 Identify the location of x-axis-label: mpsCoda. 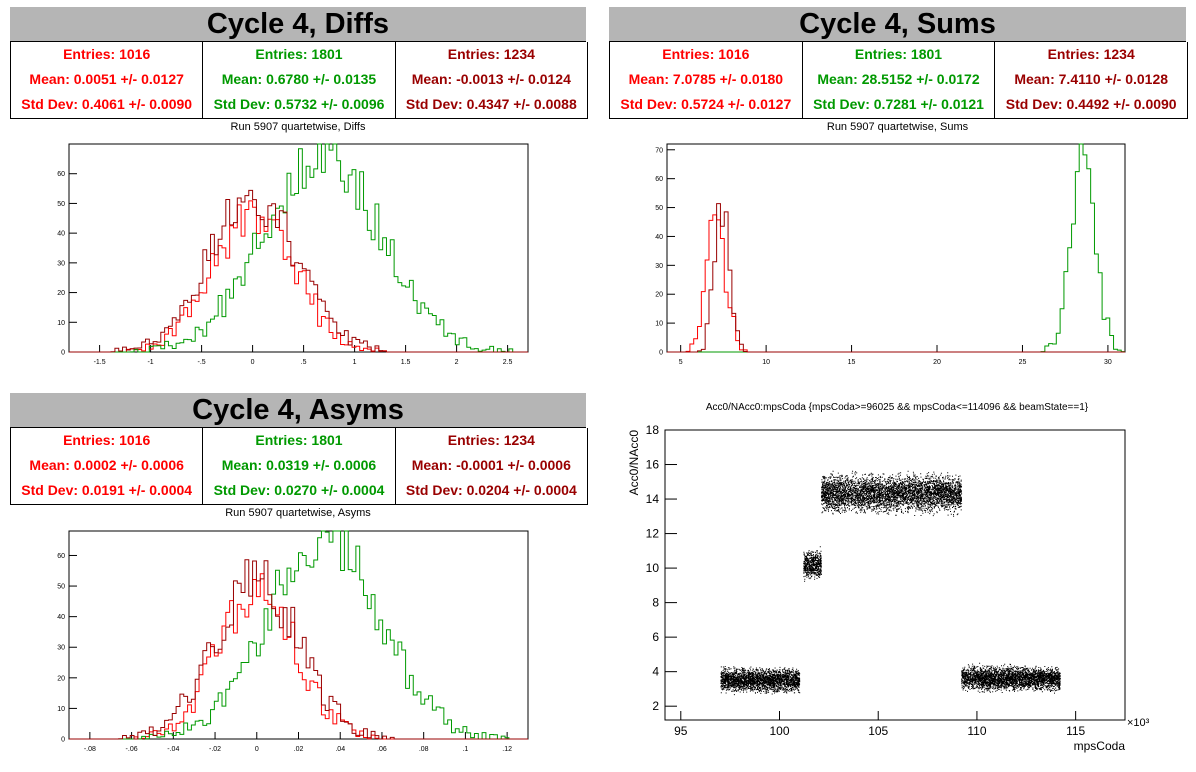
(1100, 746).